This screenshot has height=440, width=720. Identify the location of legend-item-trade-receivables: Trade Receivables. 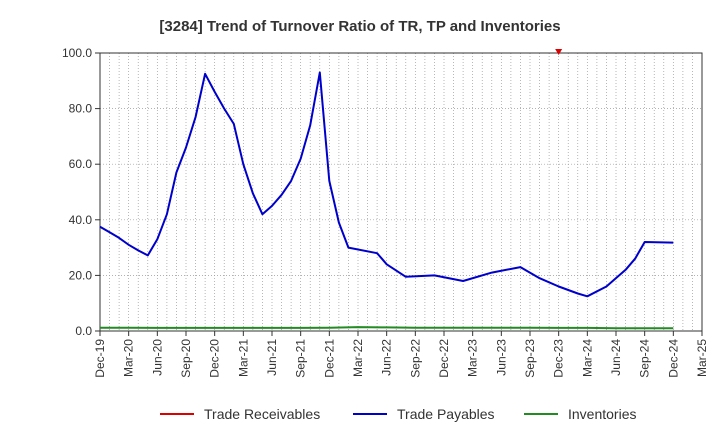
(240, 414).